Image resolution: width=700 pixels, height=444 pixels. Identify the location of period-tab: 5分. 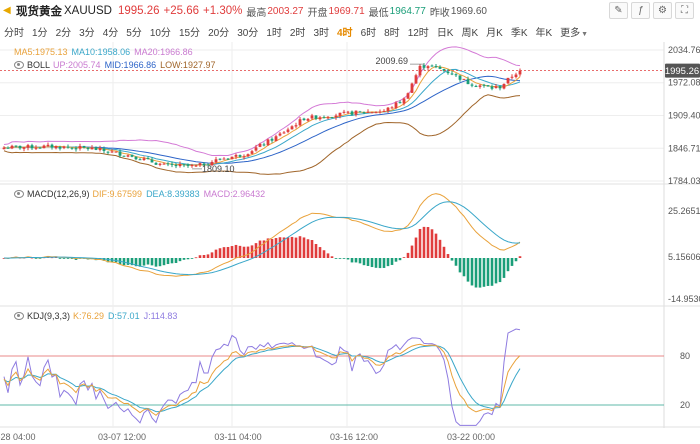
(134, 33).